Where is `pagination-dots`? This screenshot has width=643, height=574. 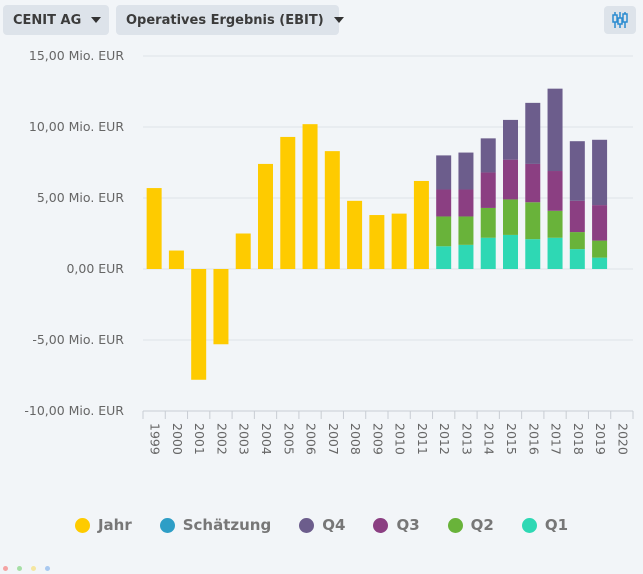 pagination-dots is located at coordinates (31, 568).